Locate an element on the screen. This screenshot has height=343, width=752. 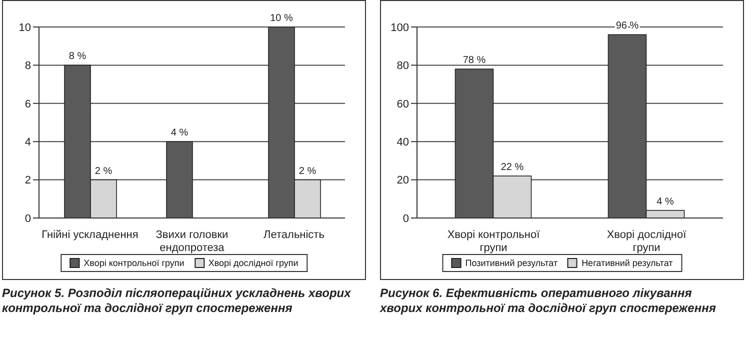
y-tick-label: 60 is located at coordinates (402, 104).